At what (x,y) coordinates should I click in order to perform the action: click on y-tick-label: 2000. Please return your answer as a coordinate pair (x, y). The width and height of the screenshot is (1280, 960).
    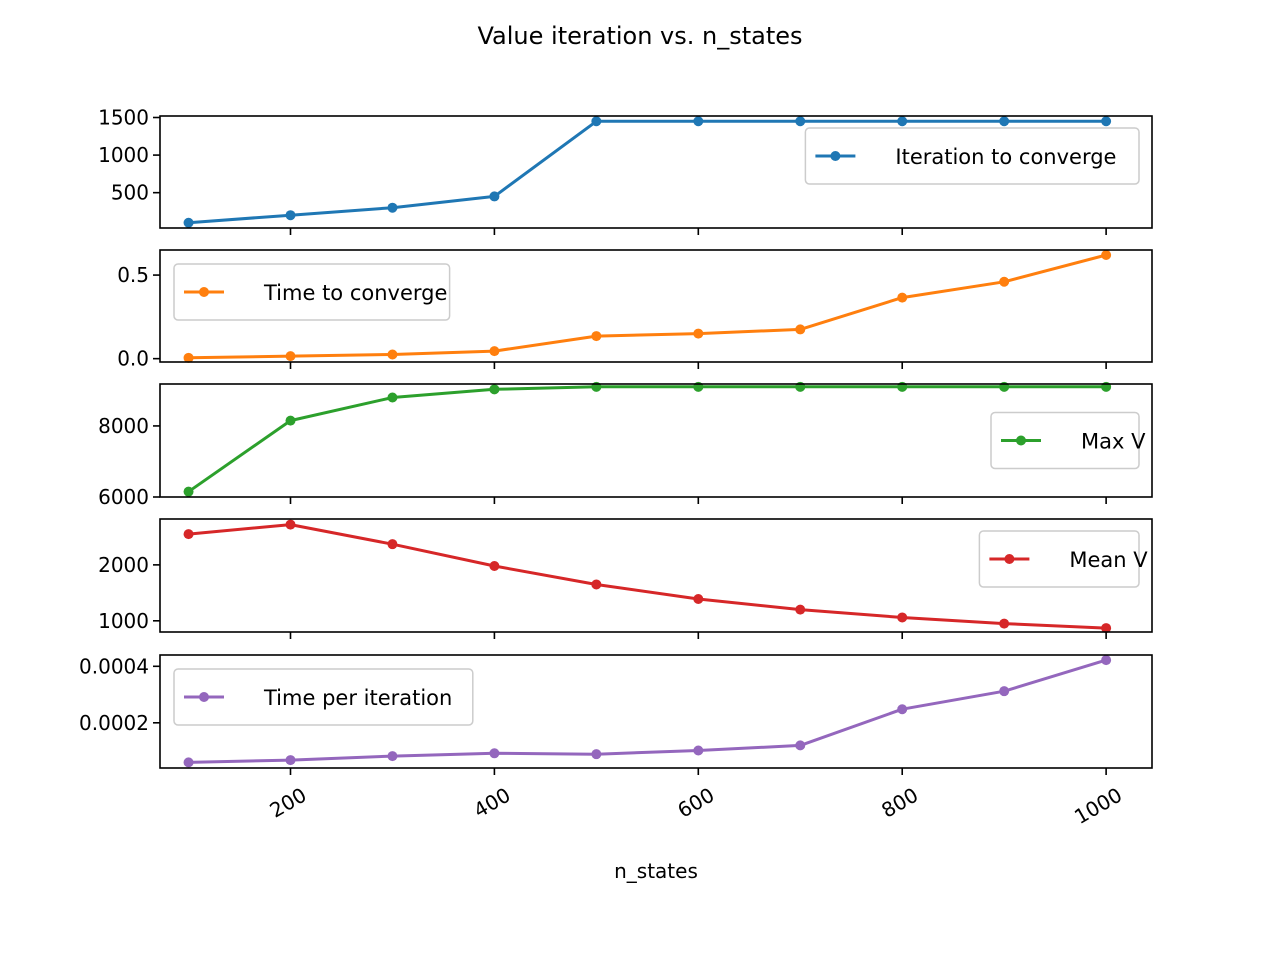
    Looking at the image, I should click on (123, 565).